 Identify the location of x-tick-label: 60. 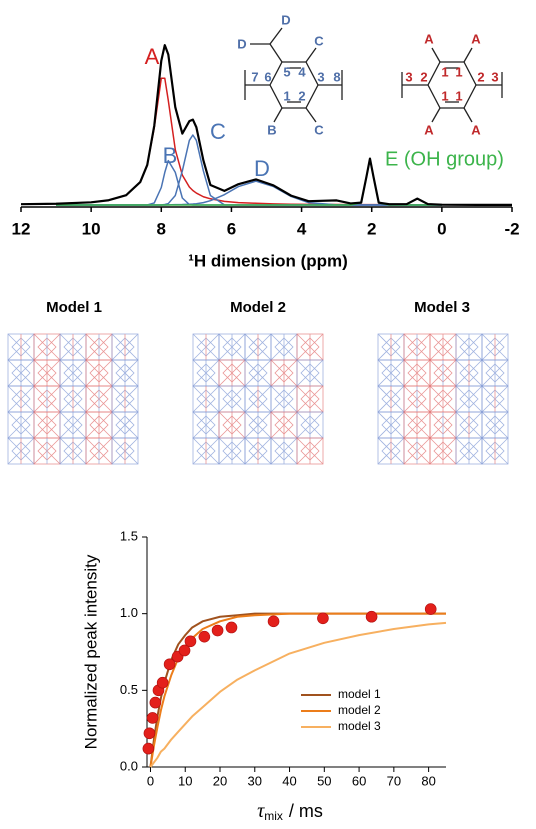
(359, 780).